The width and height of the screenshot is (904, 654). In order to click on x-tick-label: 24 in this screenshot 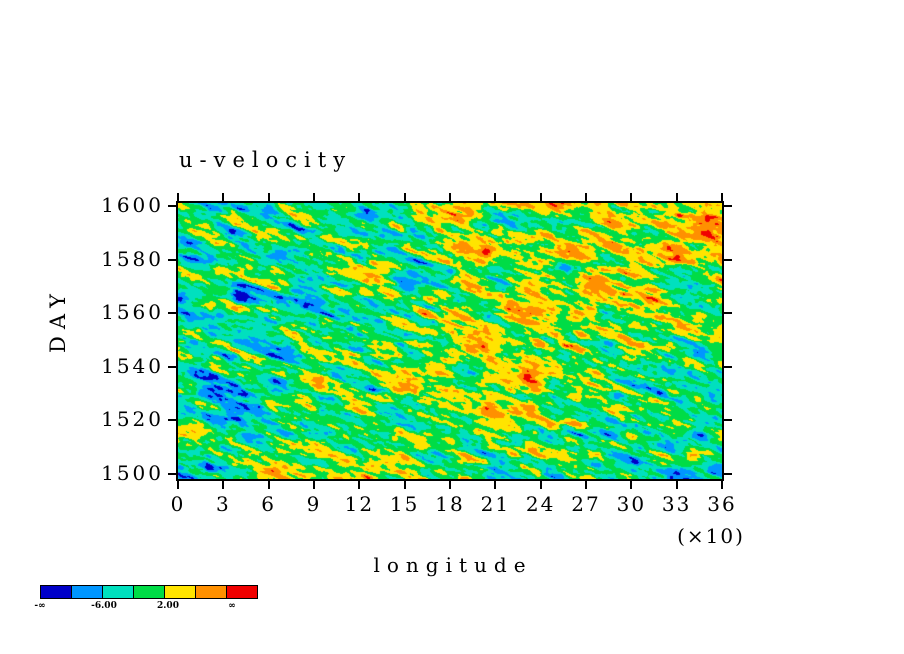, I will do `click(540, 504)`.